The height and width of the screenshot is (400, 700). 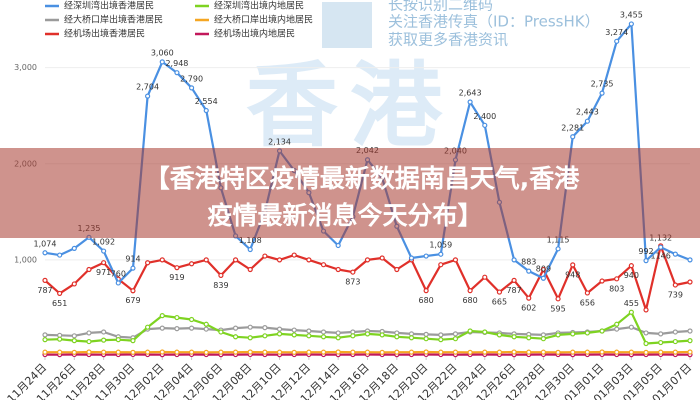 What do you see at coordinates (347, 25) in the screenshot?
I see `qr-code` at bounding box center [347, 25].